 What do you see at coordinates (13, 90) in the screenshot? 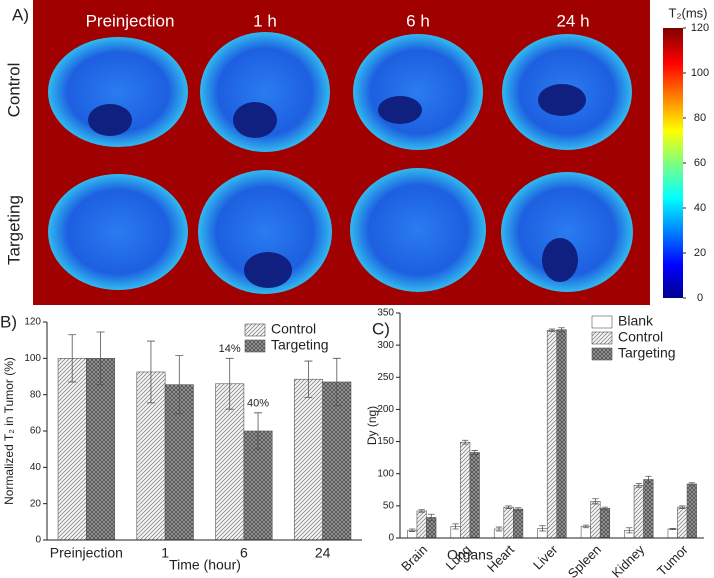
I see `row-label: Control` at bounding box center [13, 90].